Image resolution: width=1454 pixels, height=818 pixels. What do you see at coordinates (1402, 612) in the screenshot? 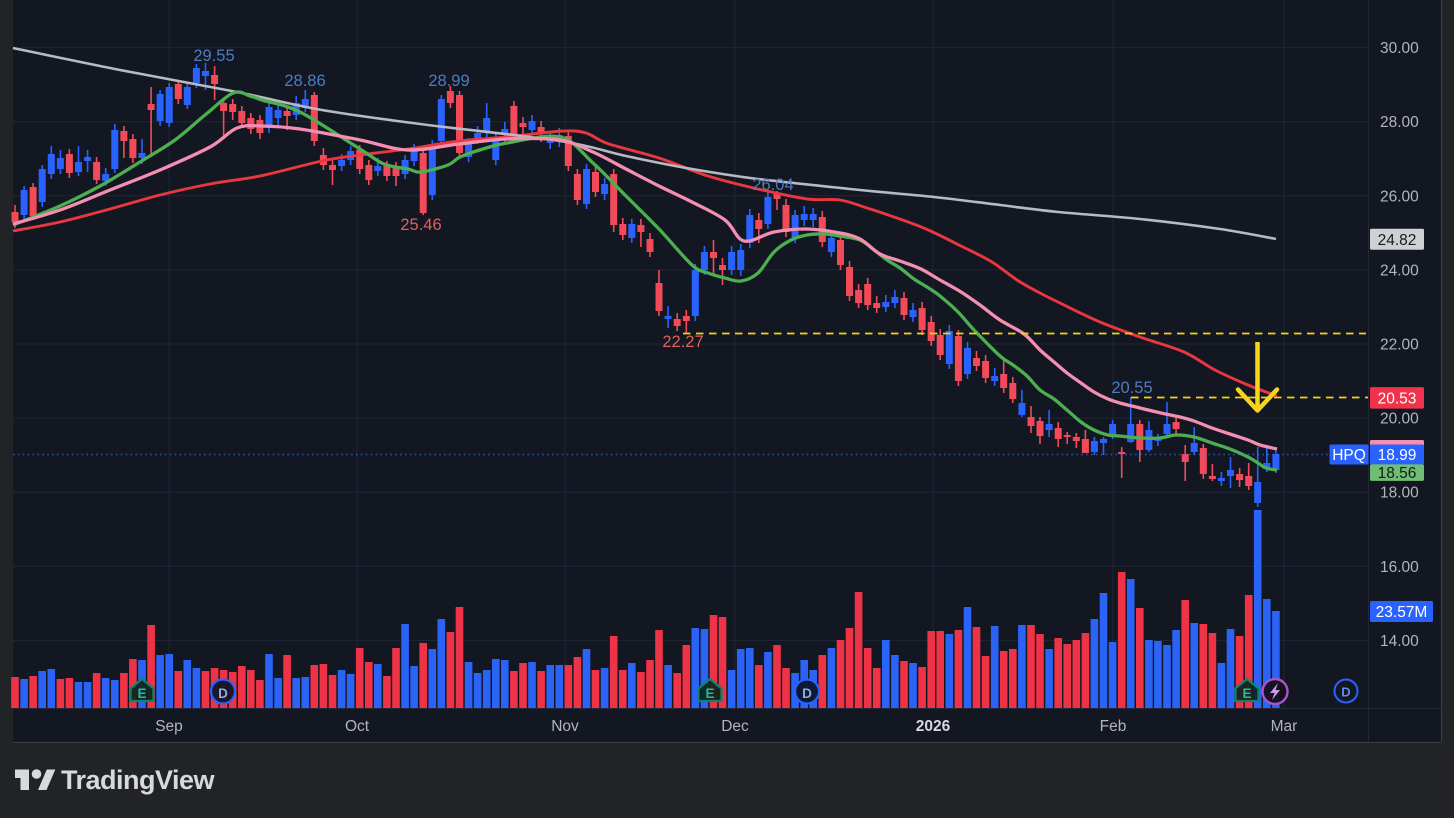
I see `svg-text: 23.57M` at bounding box center [1402, 612].